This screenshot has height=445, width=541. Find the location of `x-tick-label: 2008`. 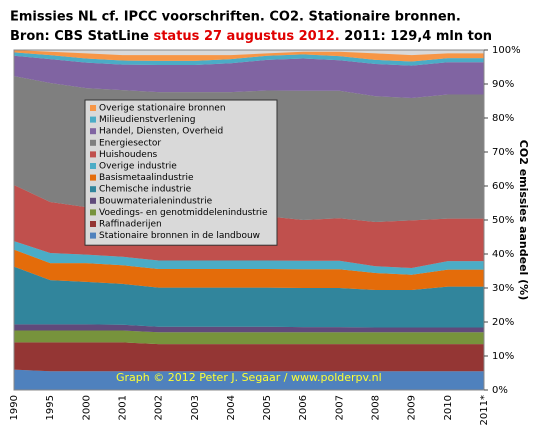

x-tick-label: 2008 is located at coordinates (376, 407).